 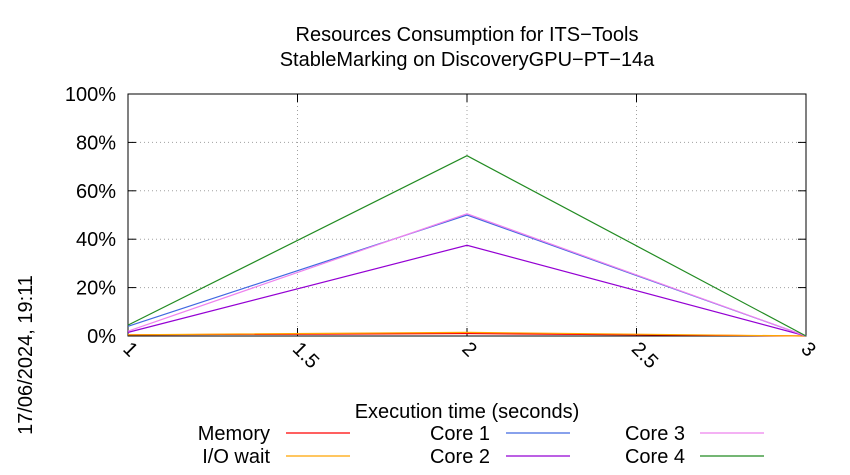 I want to click on y-tick-label: 100%, so click(x=90, y=95).